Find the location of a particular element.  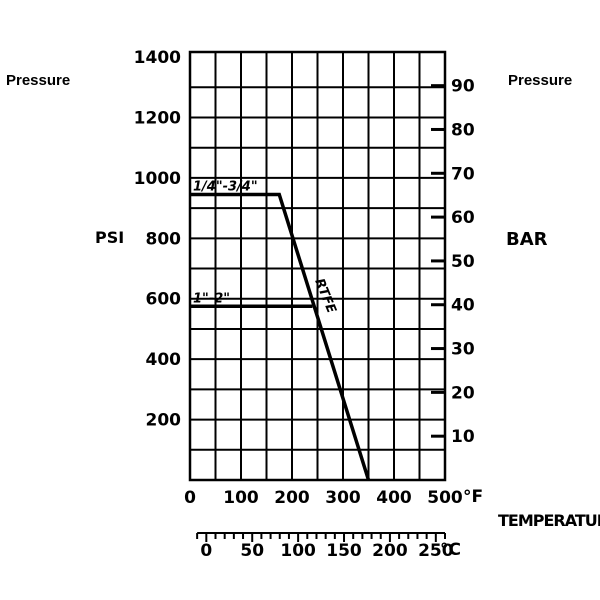

x2-tick-label: 200 is located at coordinates (390, 551).